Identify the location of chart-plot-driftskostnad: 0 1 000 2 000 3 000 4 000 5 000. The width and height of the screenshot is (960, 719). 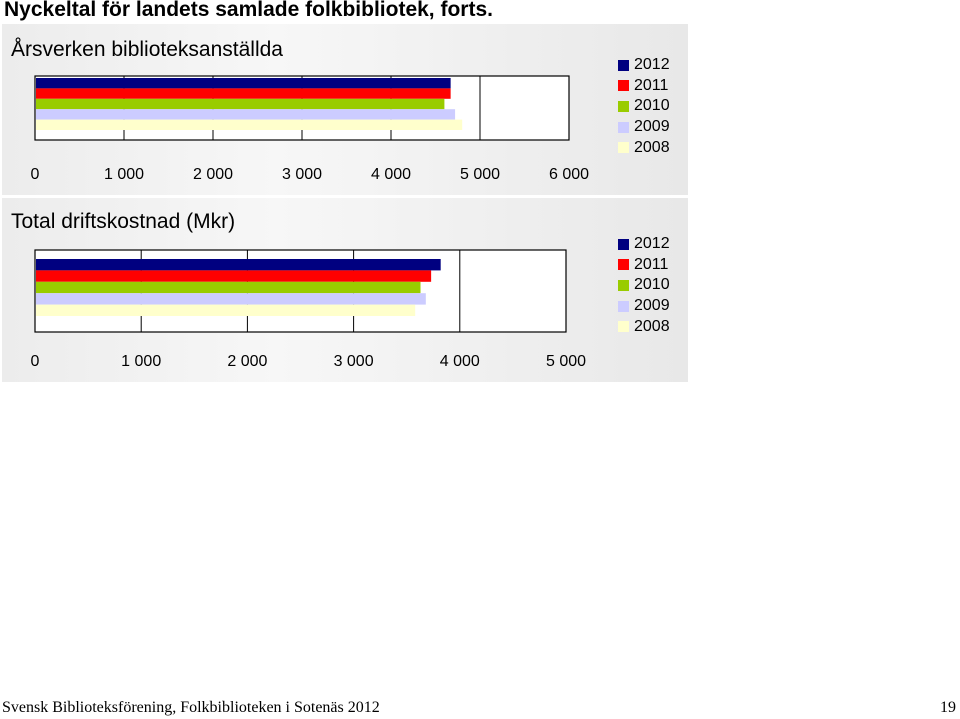
(308, 309).